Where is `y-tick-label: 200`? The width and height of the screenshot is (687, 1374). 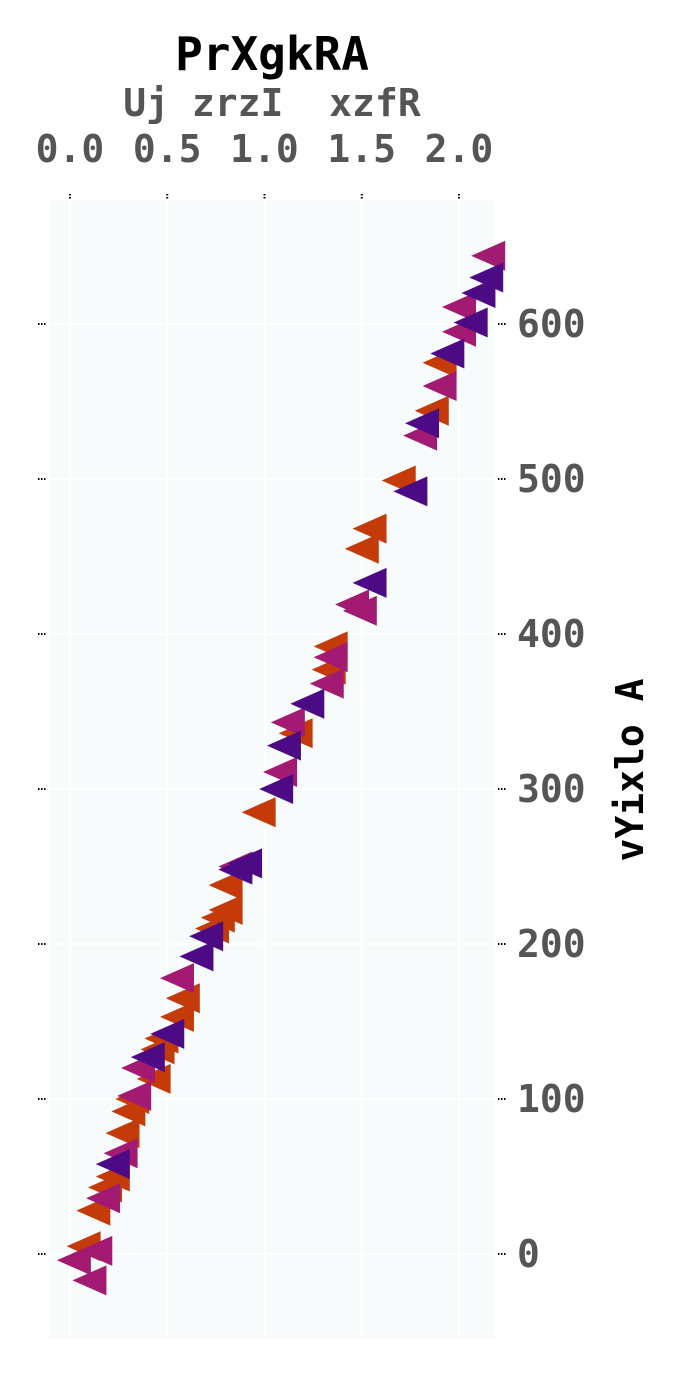 y-tick-label: 200 is located at coordinates (551, 944).